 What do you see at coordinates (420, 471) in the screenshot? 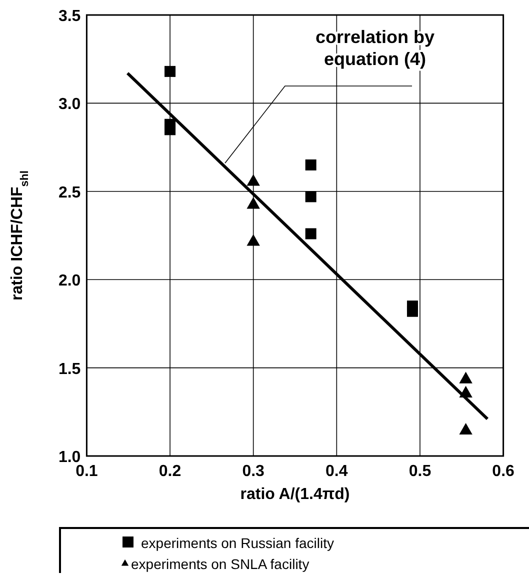
I see `x-tick-label: 0.5` at bounding box center [420, 471].